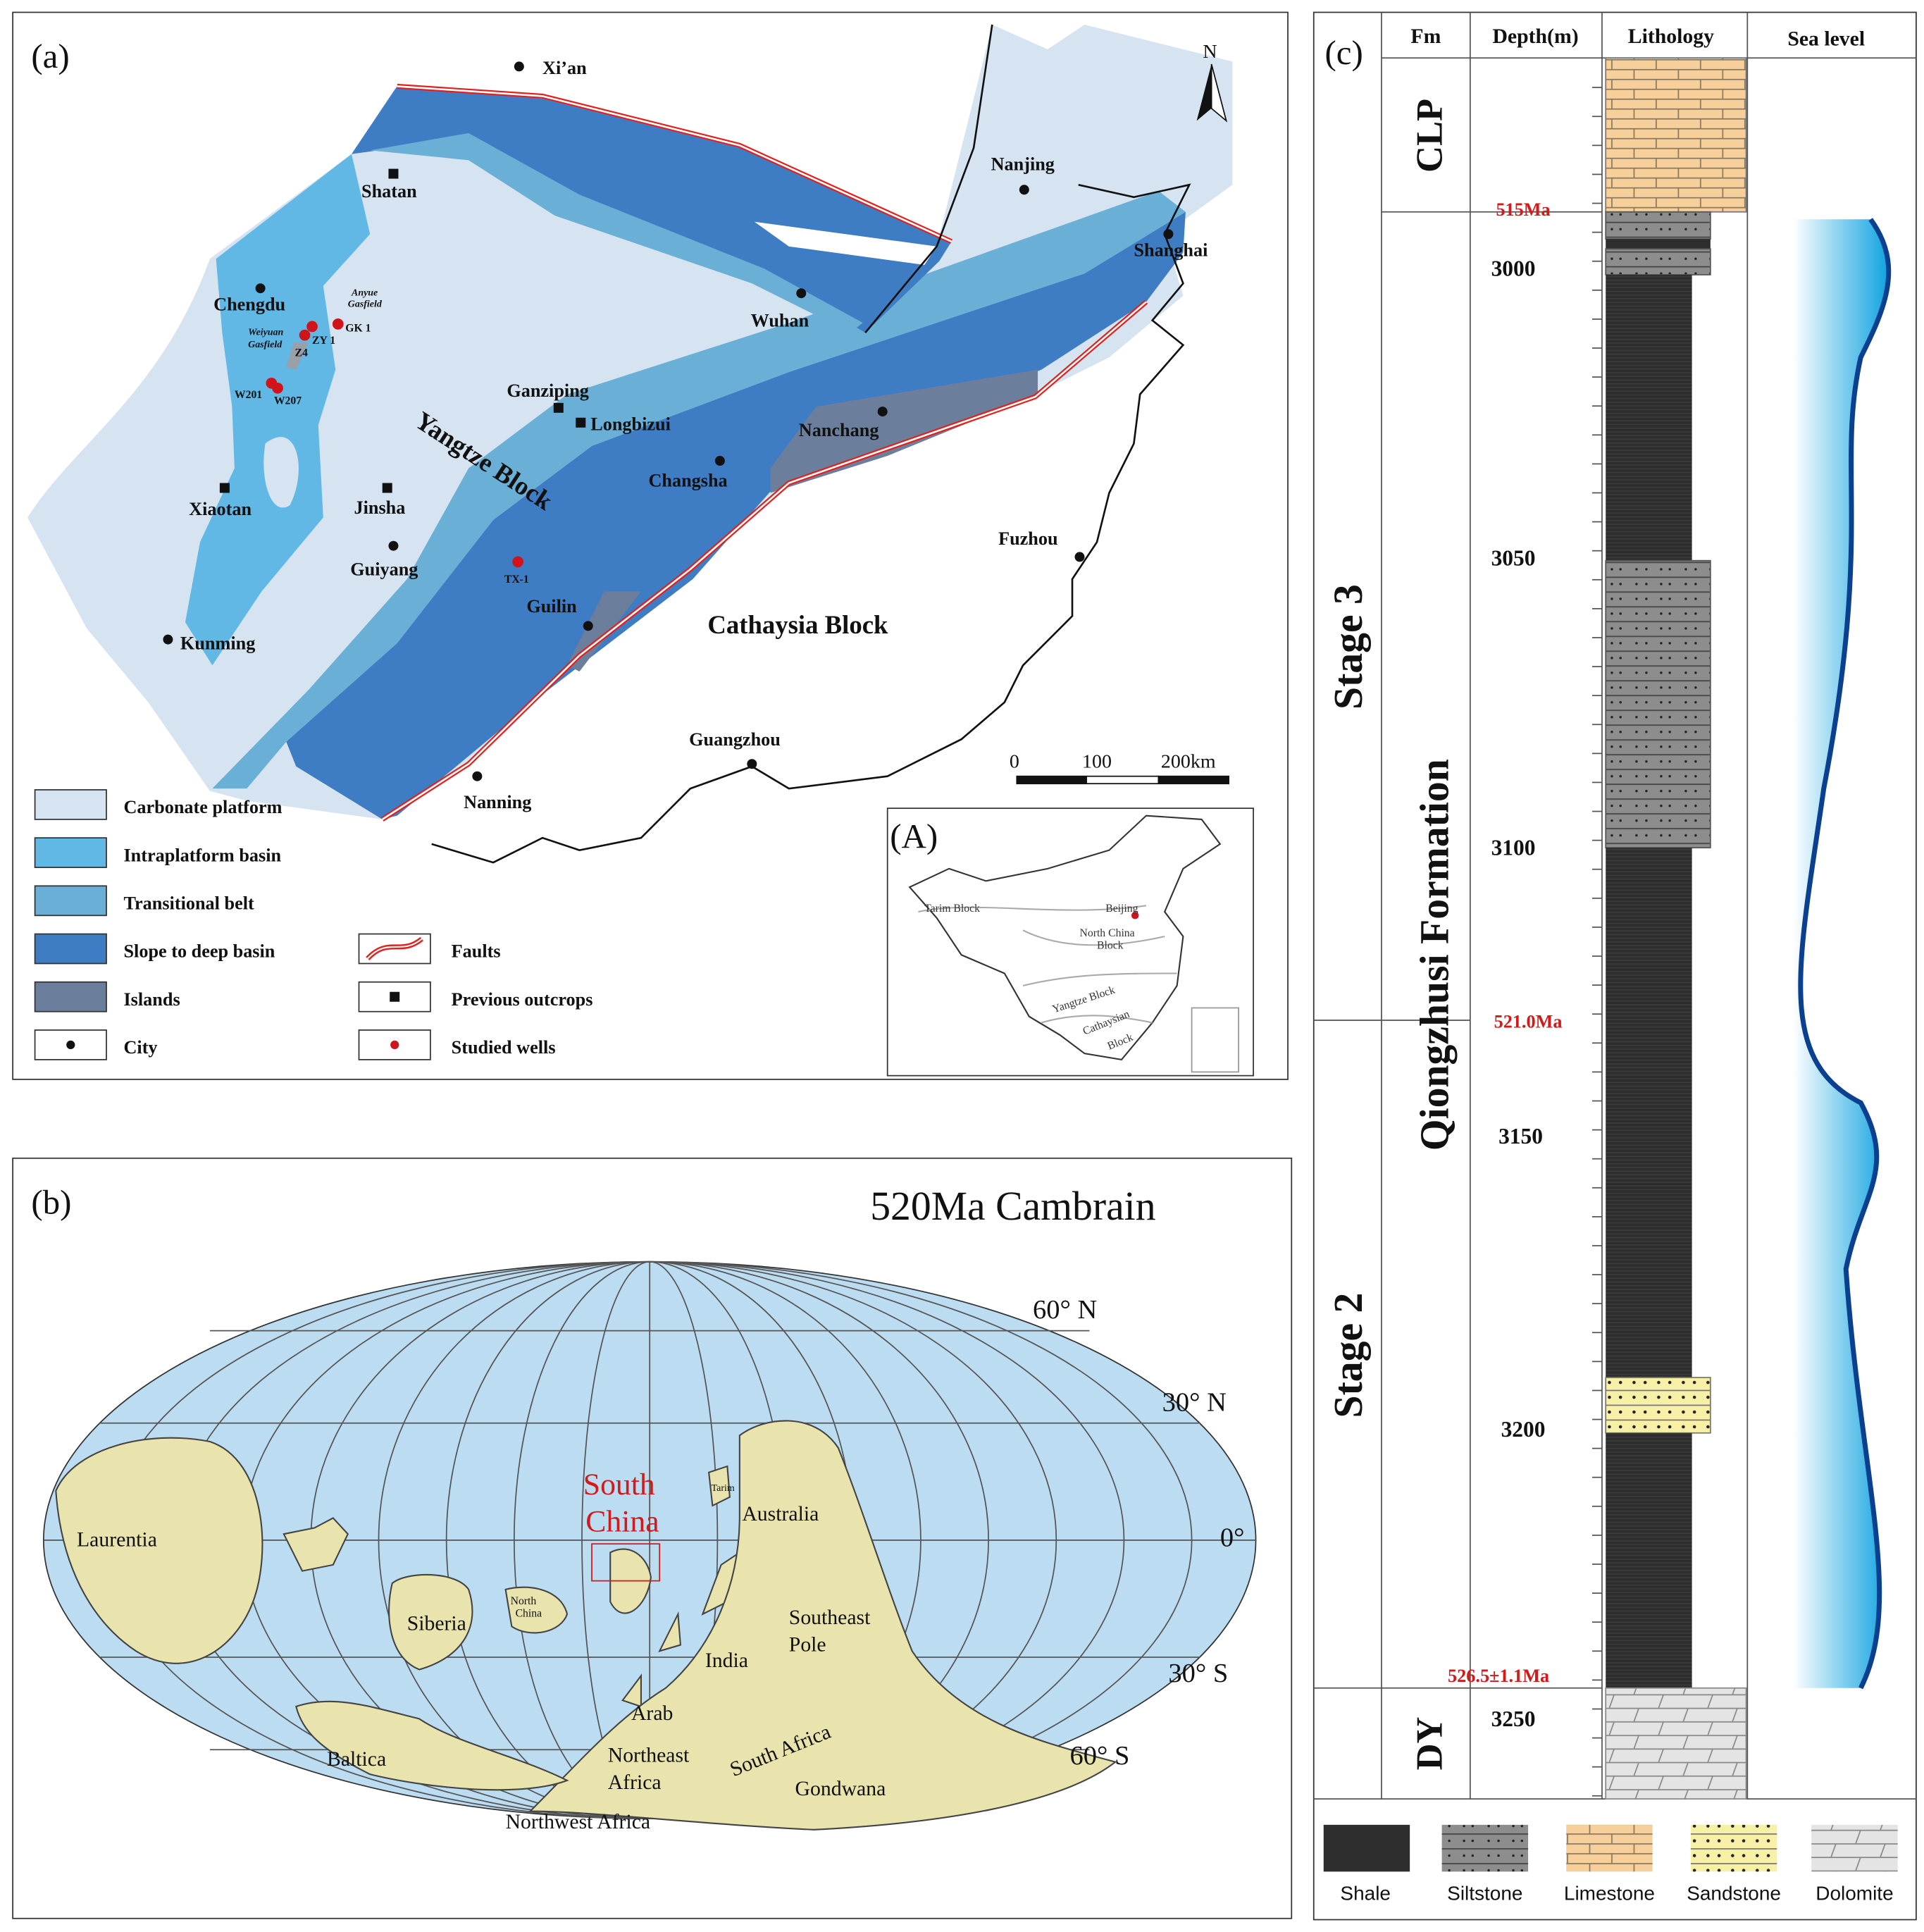 The width and height of the screenshot is (1924, 1932). Describe the element at coordinates (735, 739) in the screenshot. I see `city-label: Guangzhou` at that location.